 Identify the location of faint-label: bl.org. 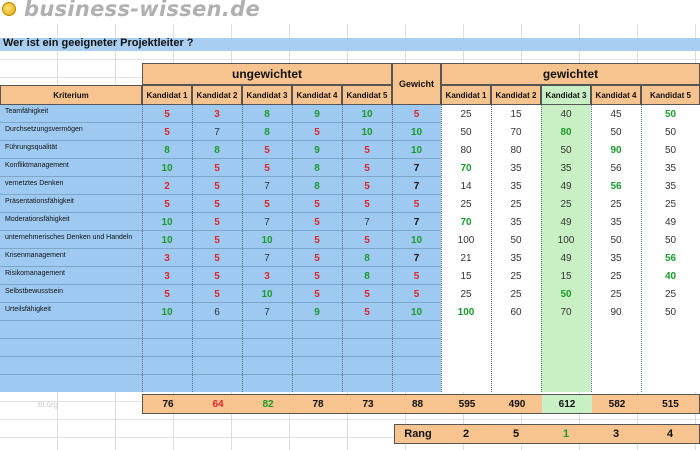
(48, 404).